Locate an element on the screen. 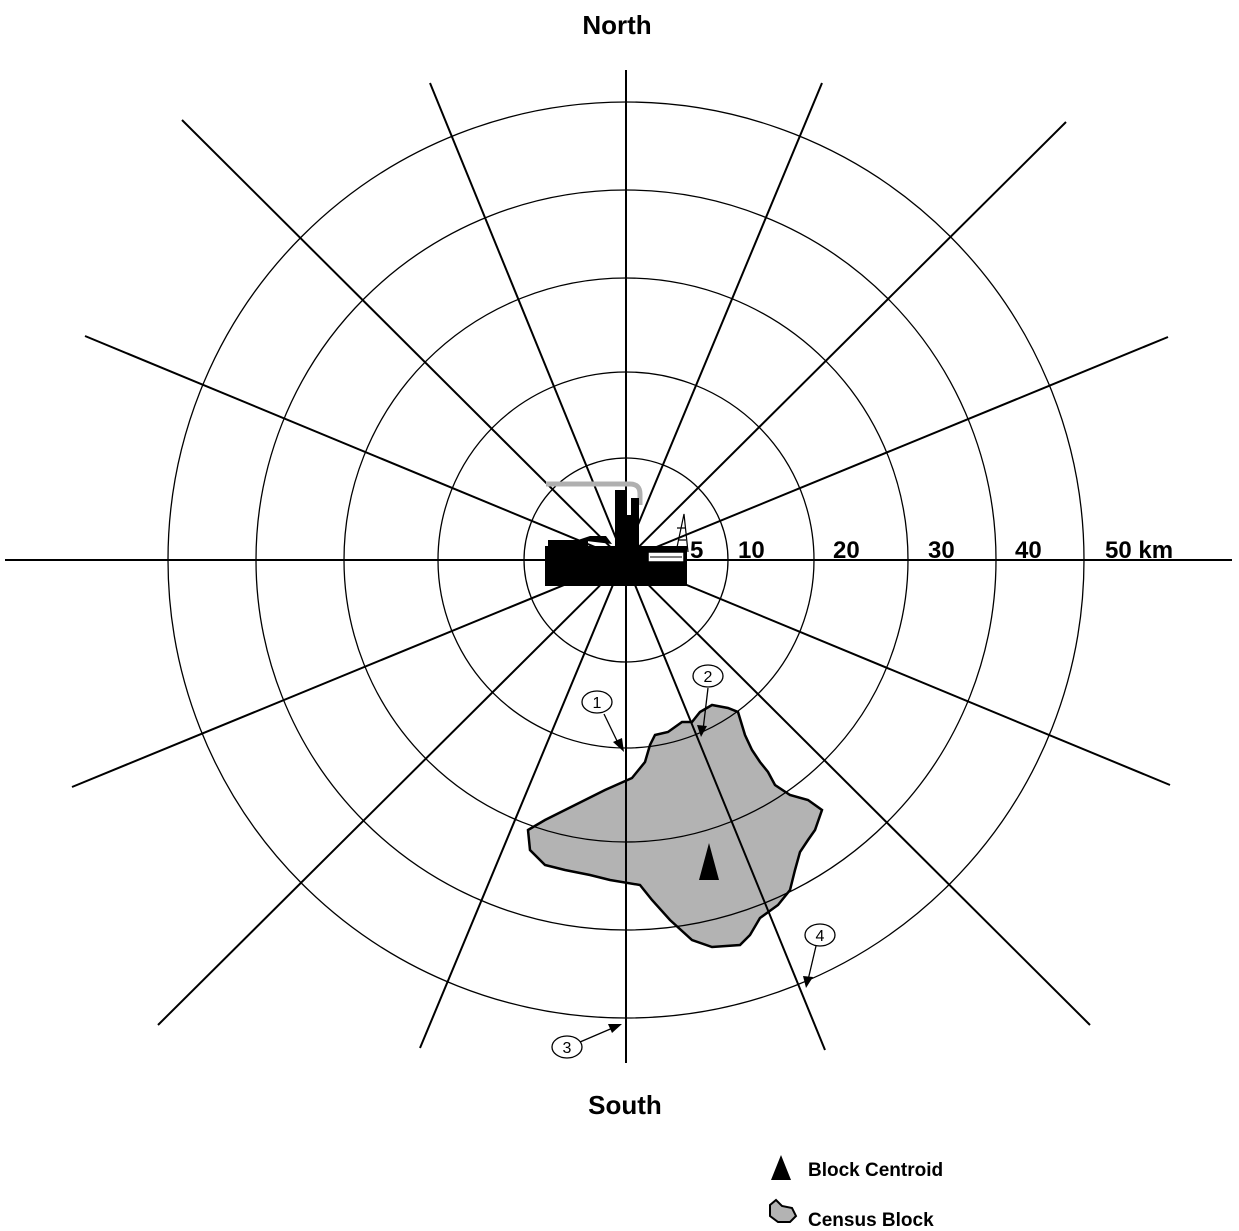  legend-centroid-triangle-icon is located at coordinates (781, 1167).